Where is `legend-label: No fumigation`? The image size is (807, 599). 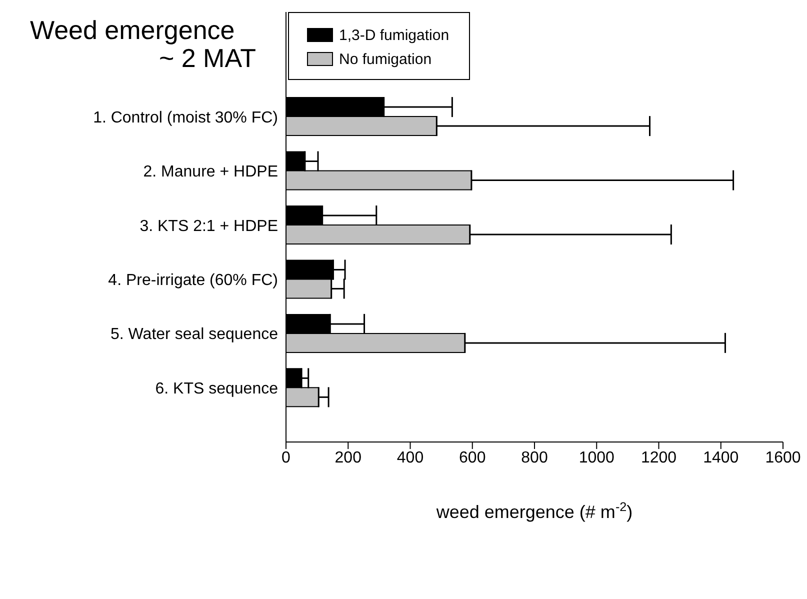
legend-label: No fumigation is located at coordinates (385, 59).